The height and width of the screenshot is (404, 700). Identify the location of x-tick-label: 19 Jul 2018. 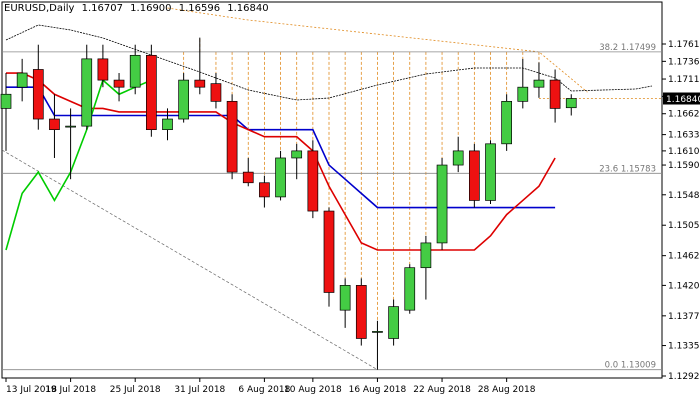
(70, 390).